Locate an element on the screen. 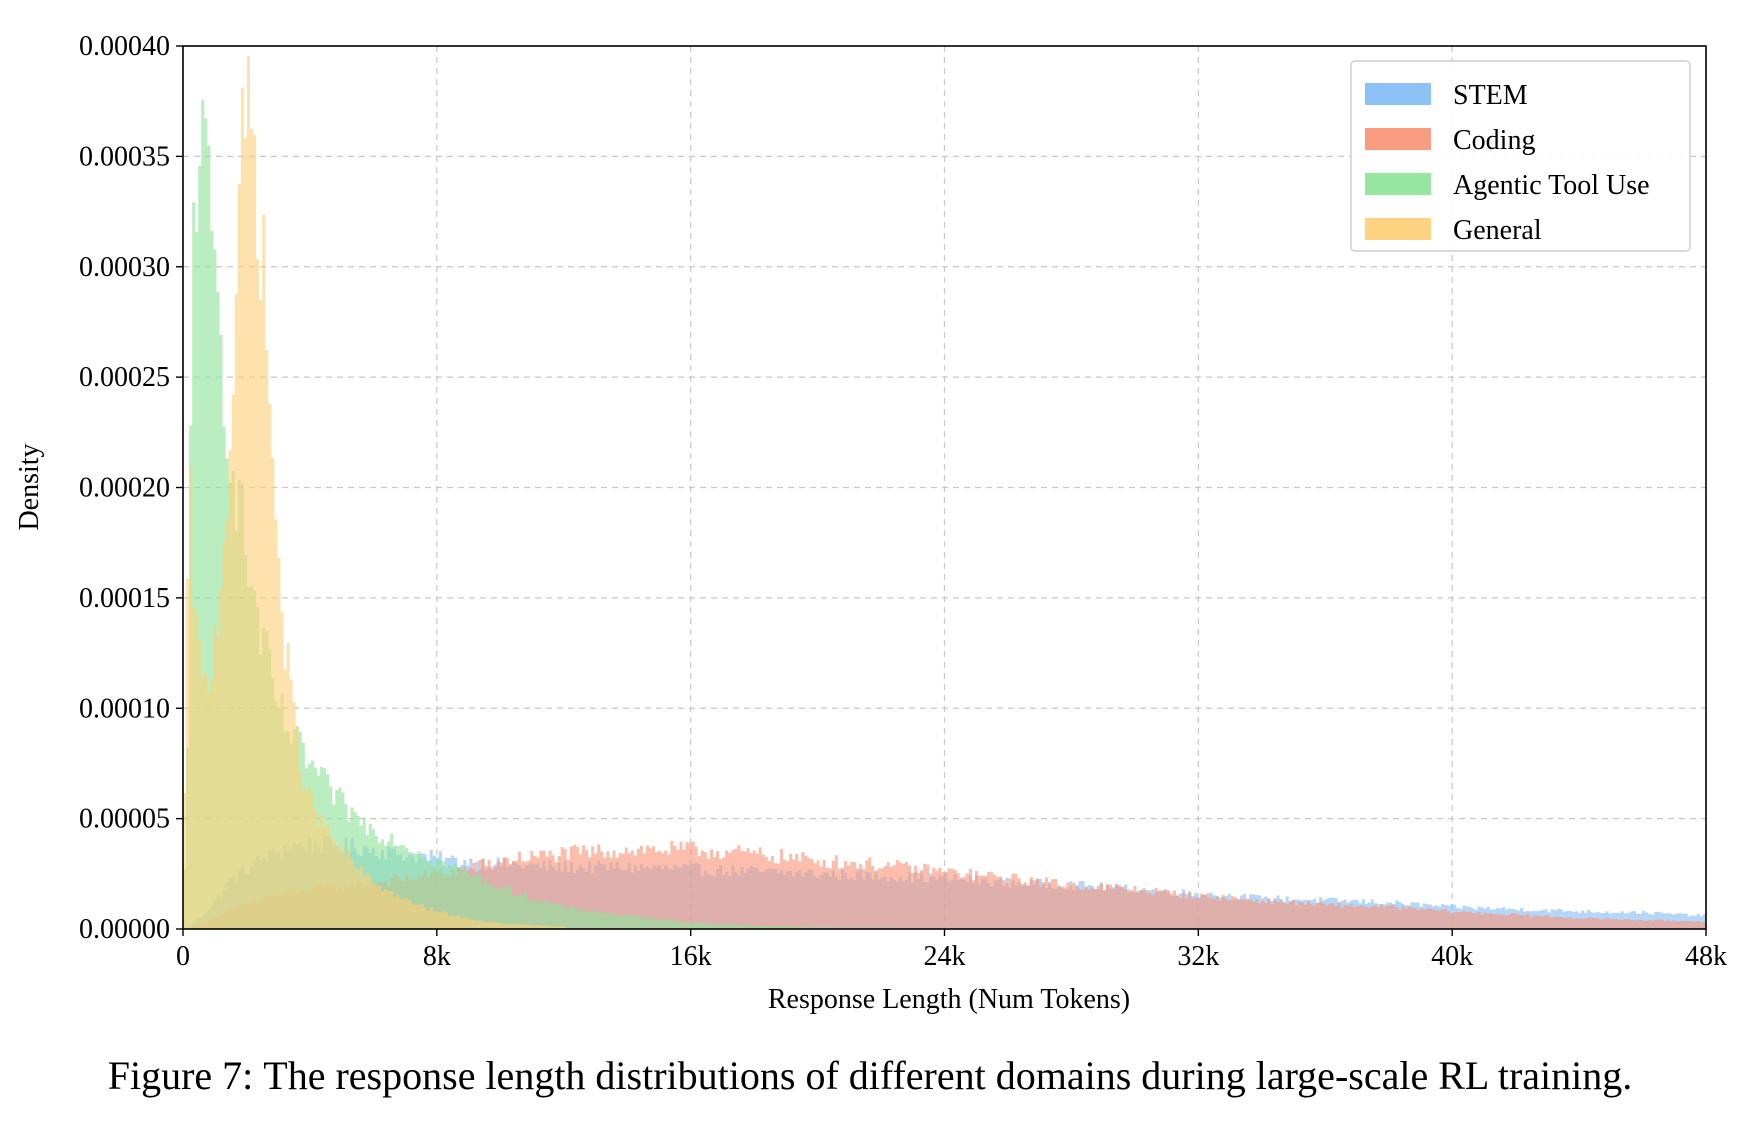  legend-swatch-agentic-tool-use is located at coordinates (1398, 184).